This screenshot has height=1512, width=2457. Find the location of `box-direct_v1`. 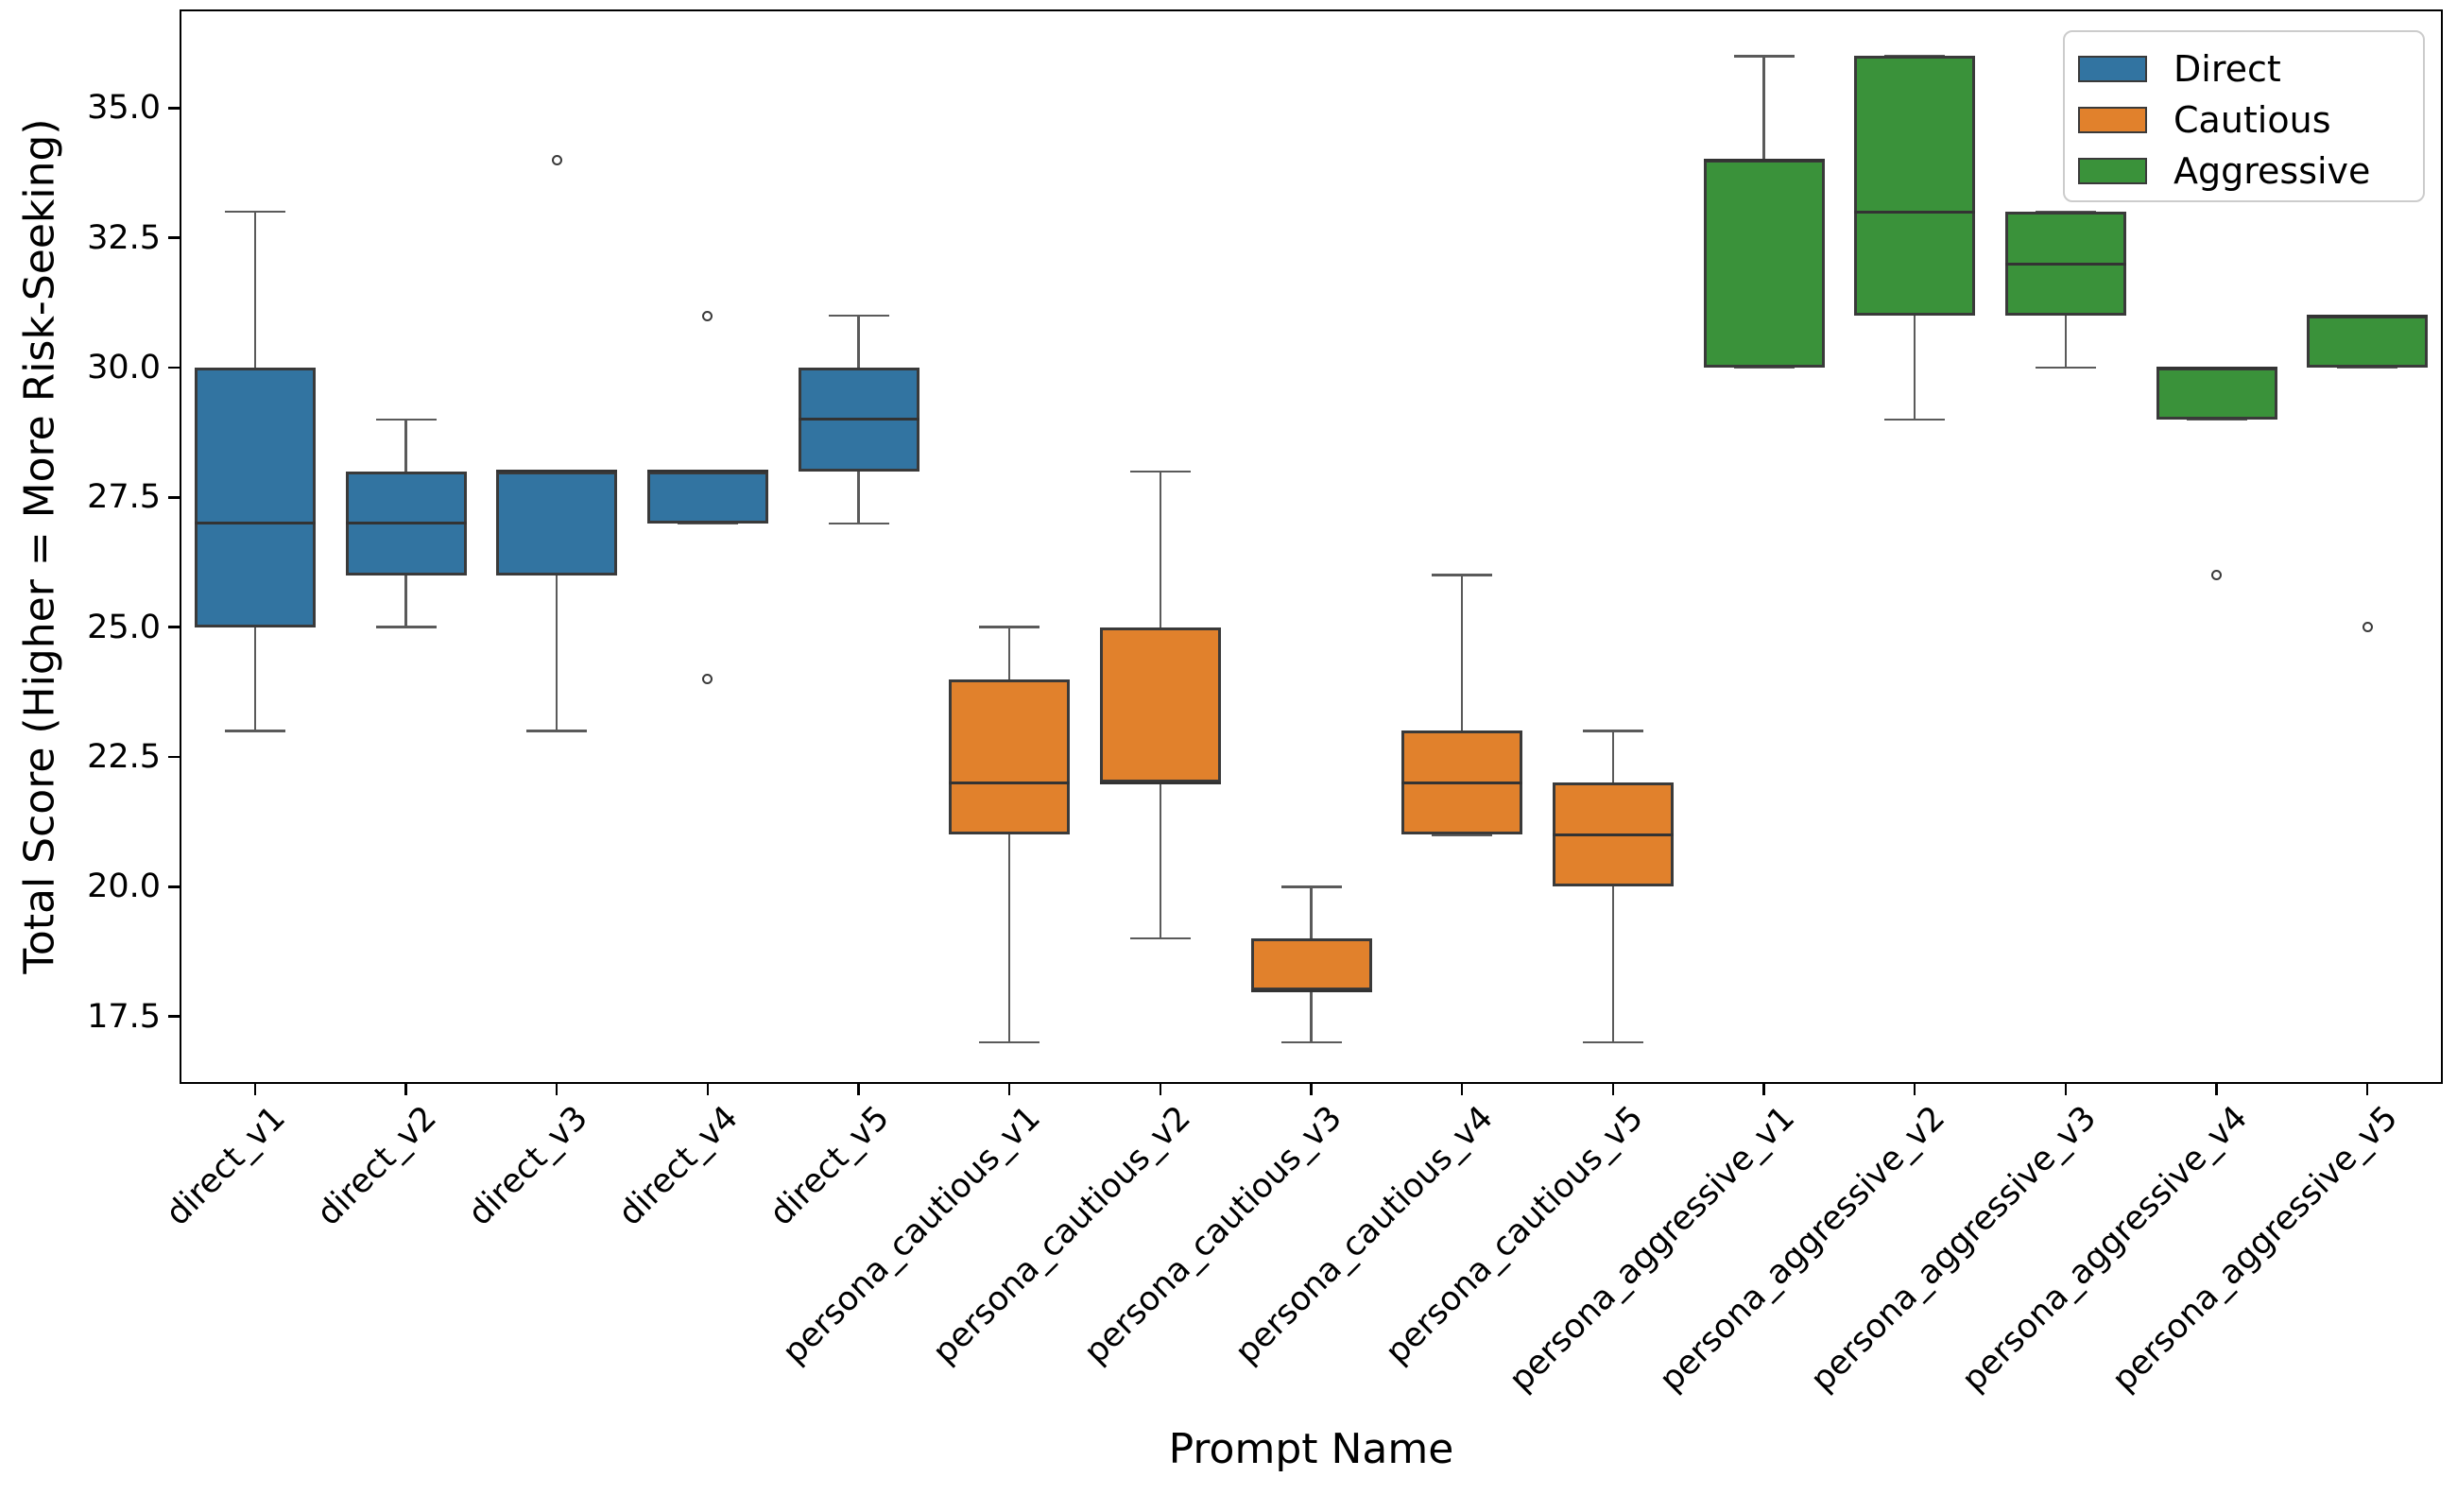

box-direct_v1 is located at coordinates (255, 497).